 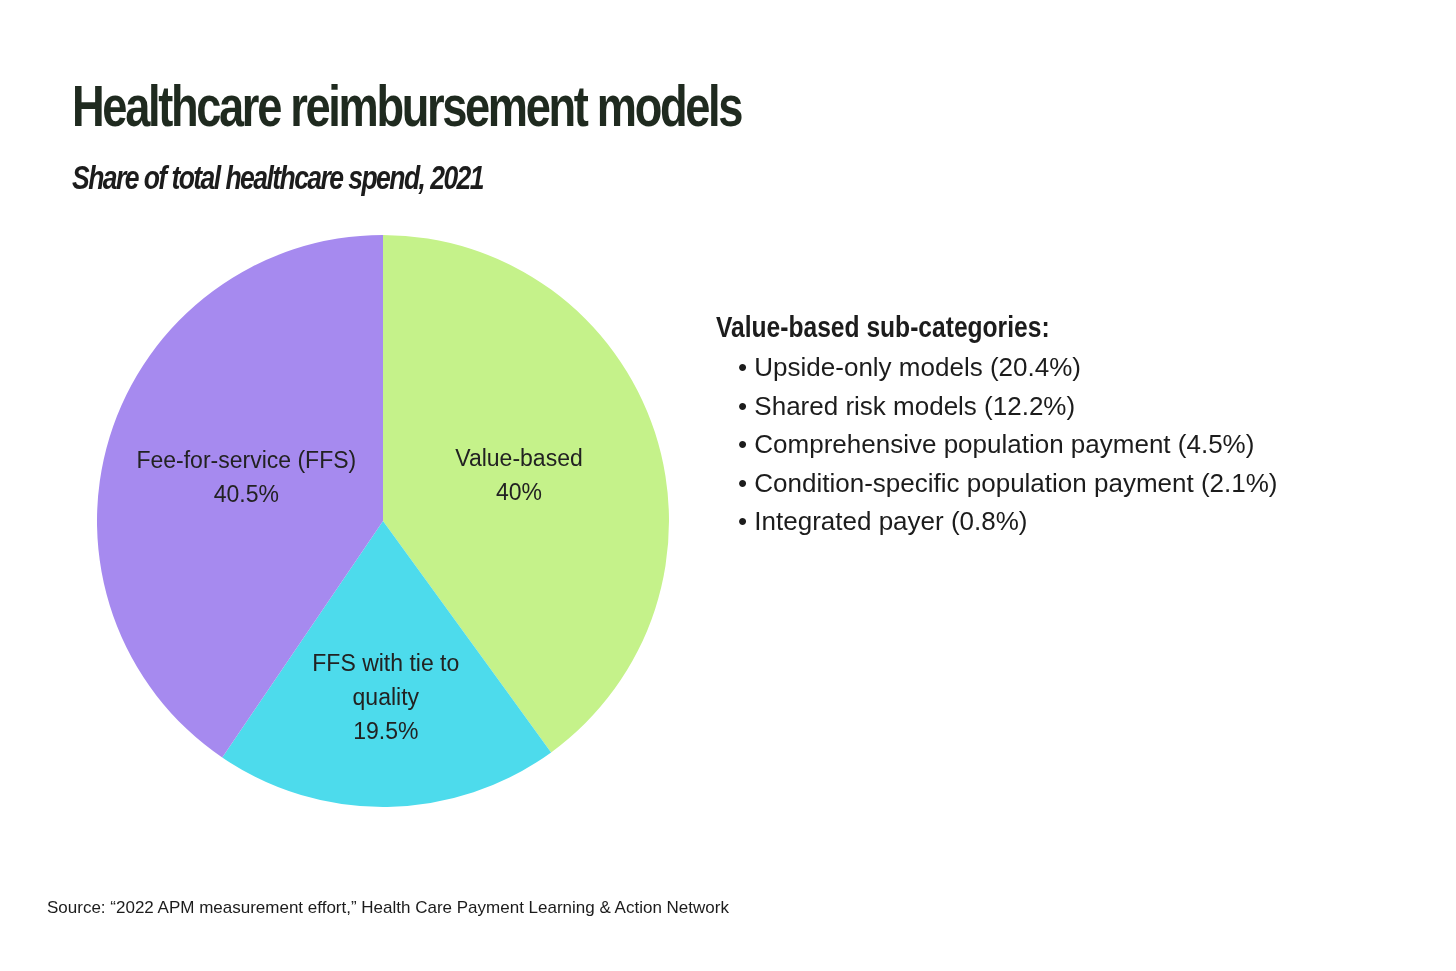 What do you see at coordinates (386, 730) in the screenshot?
I see `data-label: 19.5%` at bounding box center [386, 730].